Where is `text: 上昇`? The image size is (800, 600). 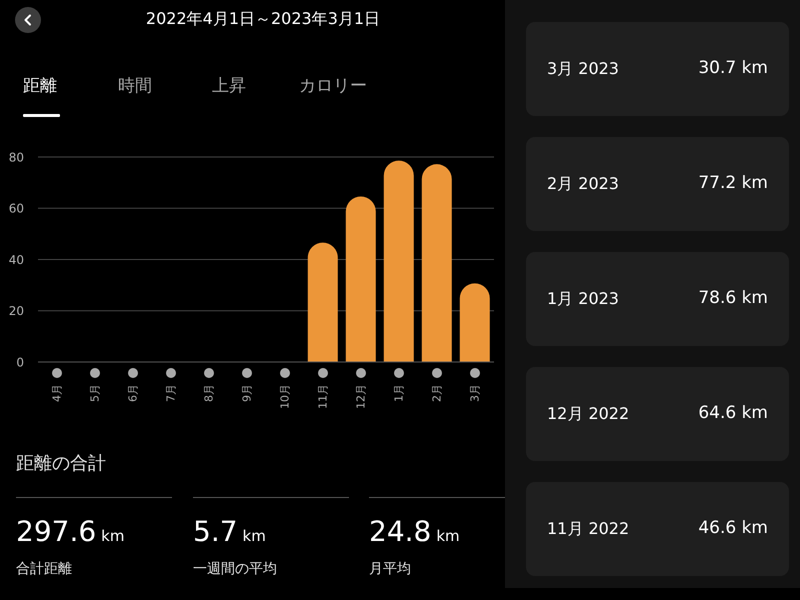 text: 上昇 is located at coordinates (229, 86).